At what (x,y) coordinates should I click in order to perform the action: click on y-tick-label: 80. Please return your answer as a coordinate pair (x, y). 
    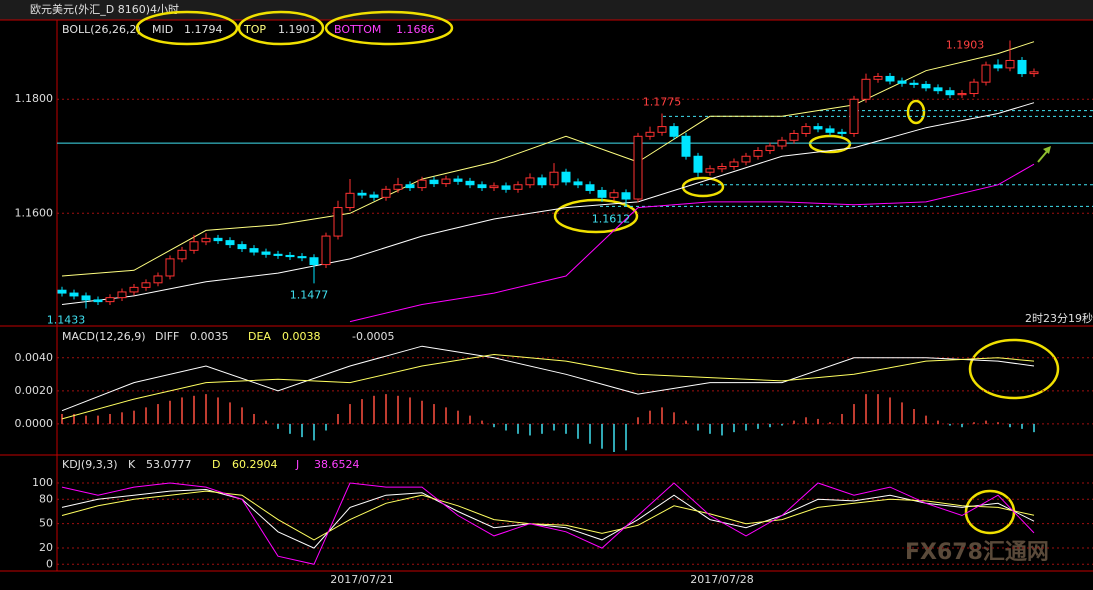
    Looking at the image, I should click on (46, 498).